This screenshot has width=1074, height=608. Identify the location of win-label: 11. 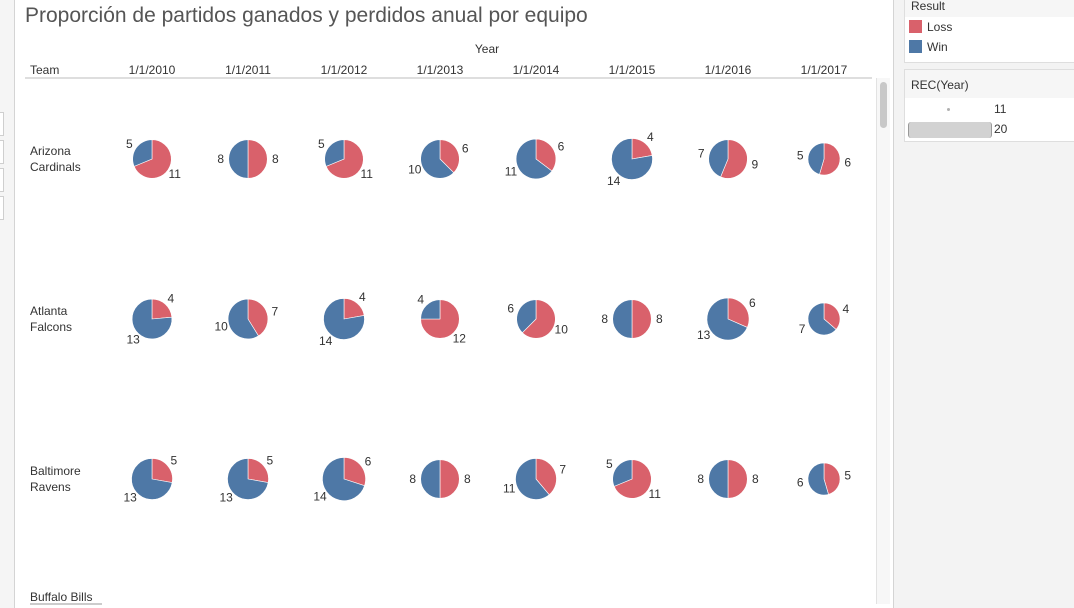
(511, 171).